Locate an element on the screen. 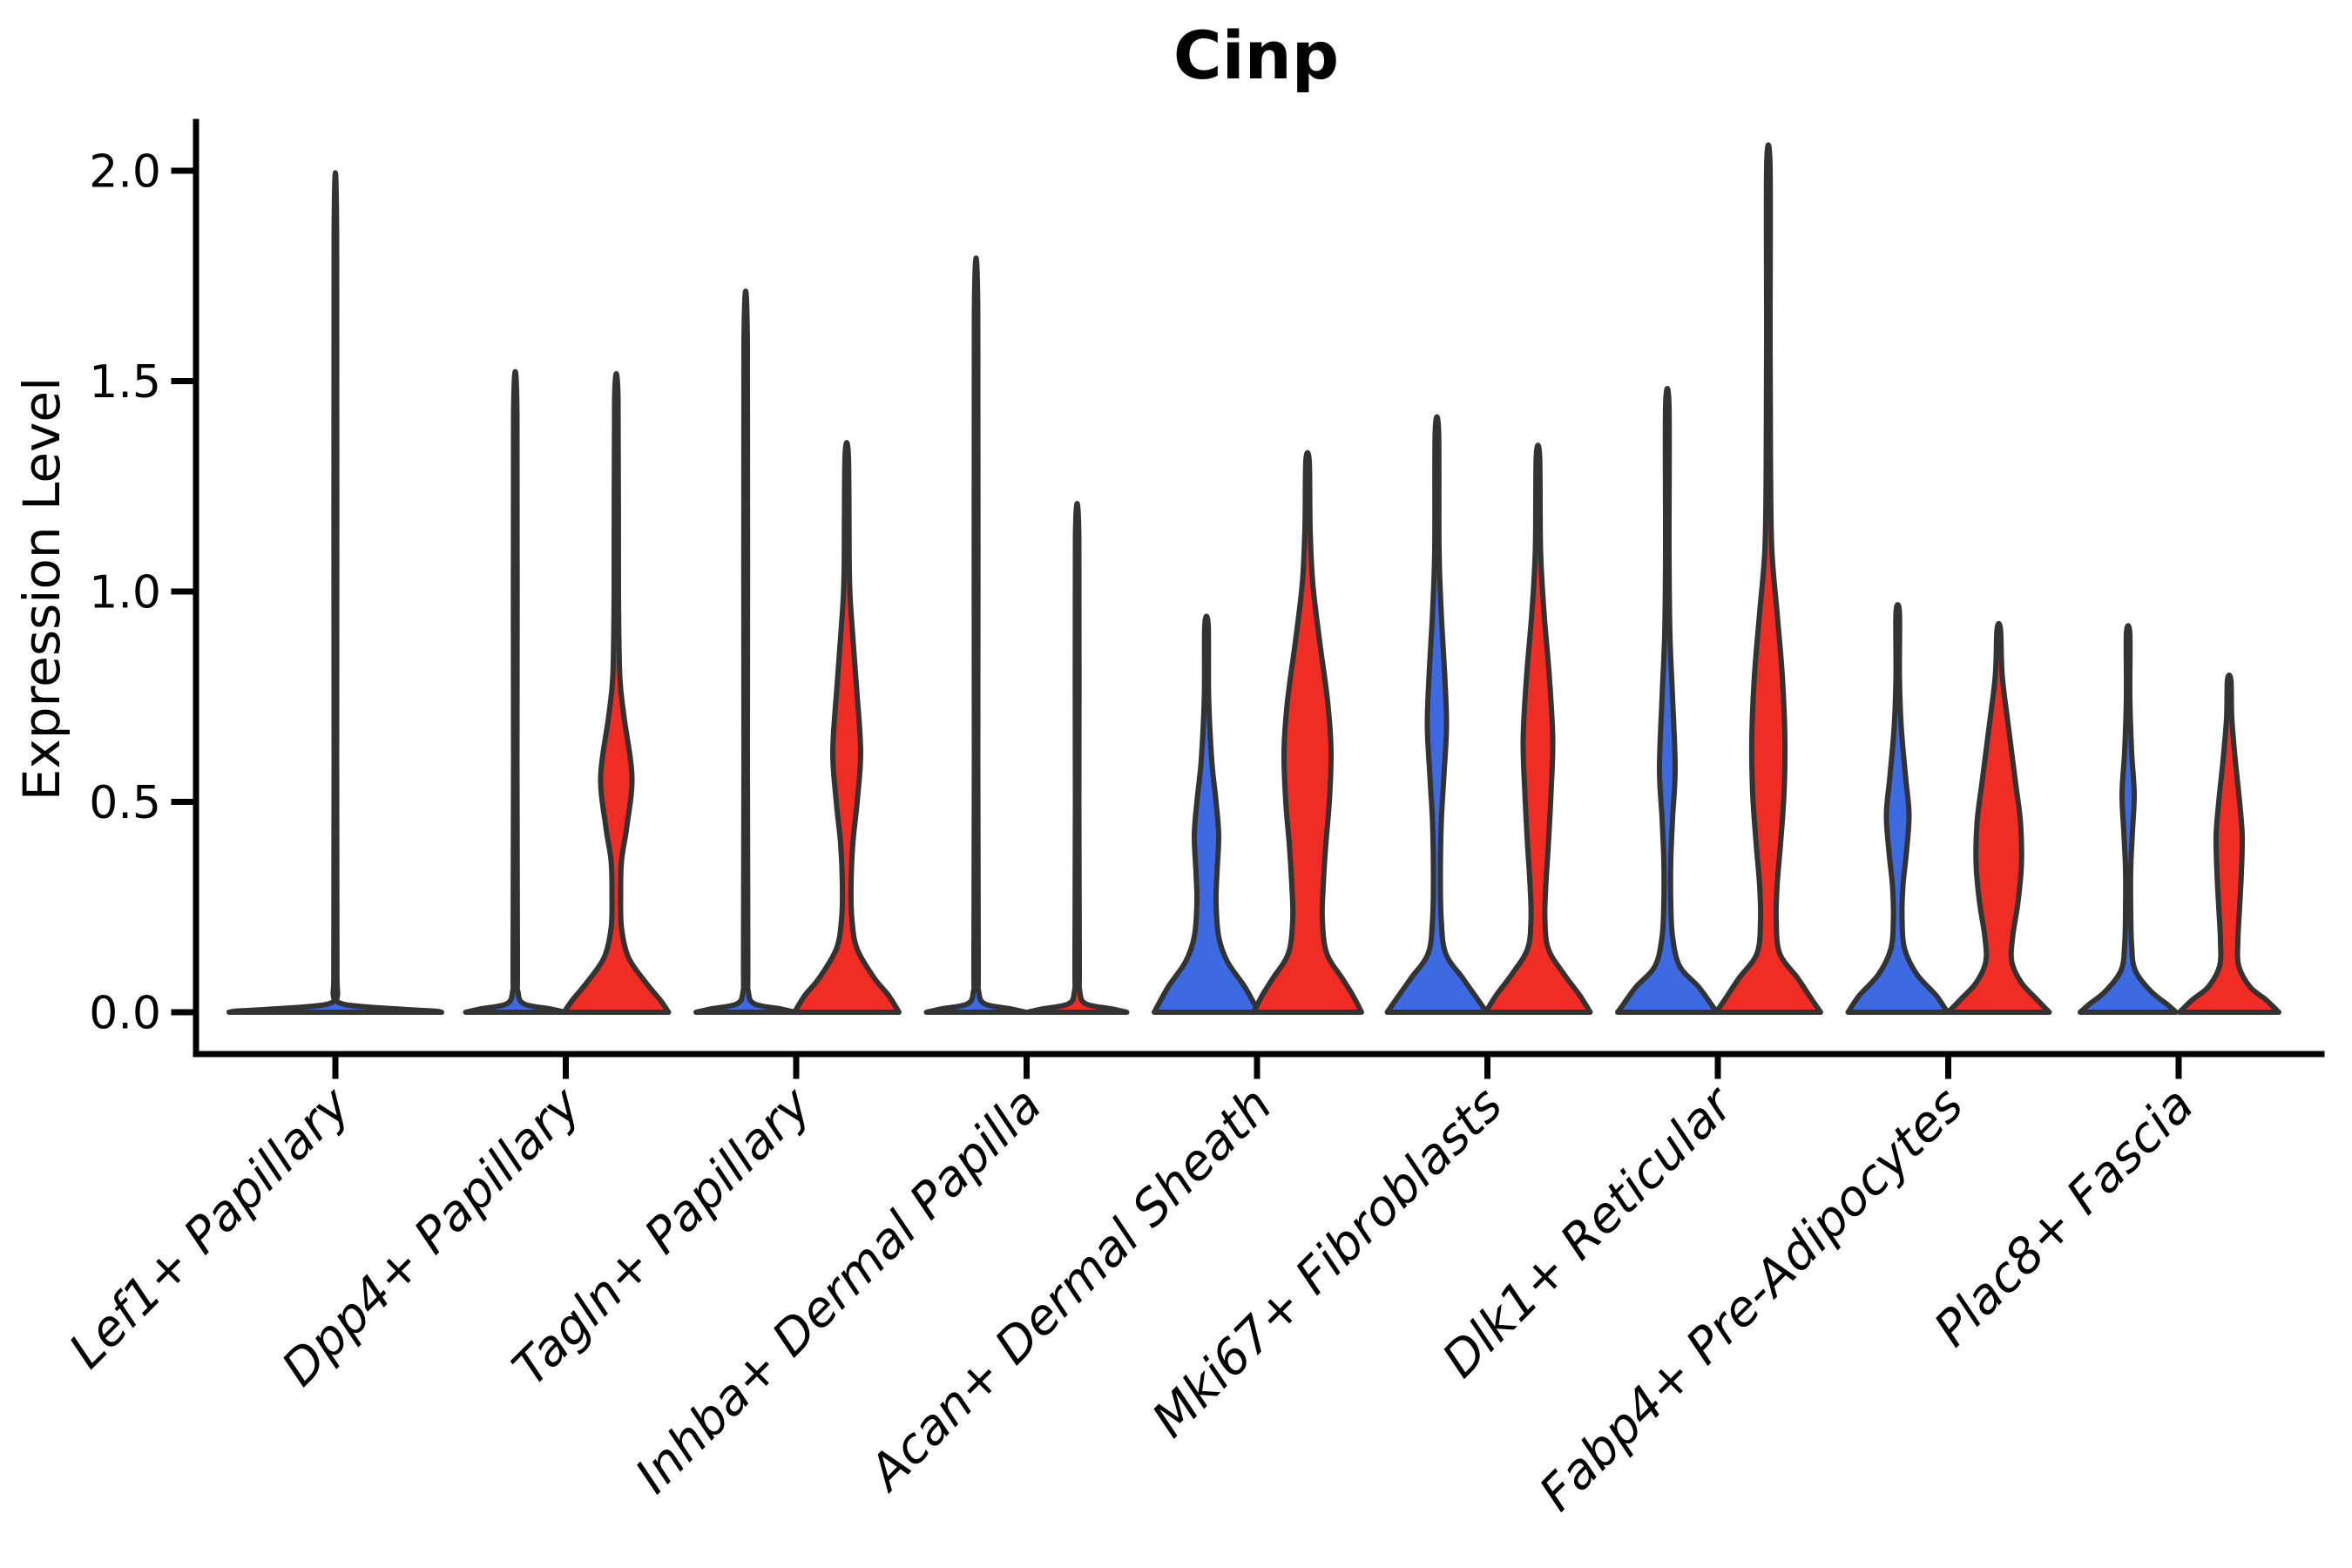 Image resolution: width=2352 pixels, height=1568 pixels. chart-title: Cinp is located at coordinates (1256, 56).